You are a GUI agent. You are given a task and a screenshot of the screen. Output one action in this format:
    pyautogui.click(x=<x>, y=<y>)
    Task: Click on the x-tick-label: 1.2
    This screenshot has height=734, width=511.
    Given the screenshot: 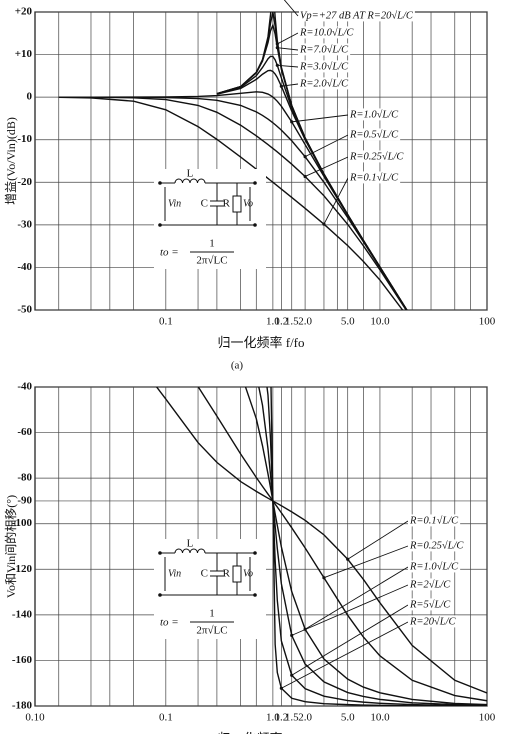 What is the action you would take?
    pyautogui.click(x=281, y=718)
    